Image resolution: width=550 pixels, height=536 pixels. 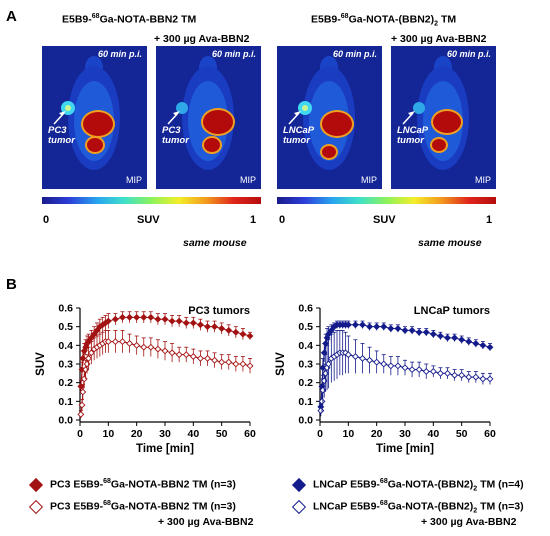 I want to click on panel-b-letter: B, so click(x=11, y=284).